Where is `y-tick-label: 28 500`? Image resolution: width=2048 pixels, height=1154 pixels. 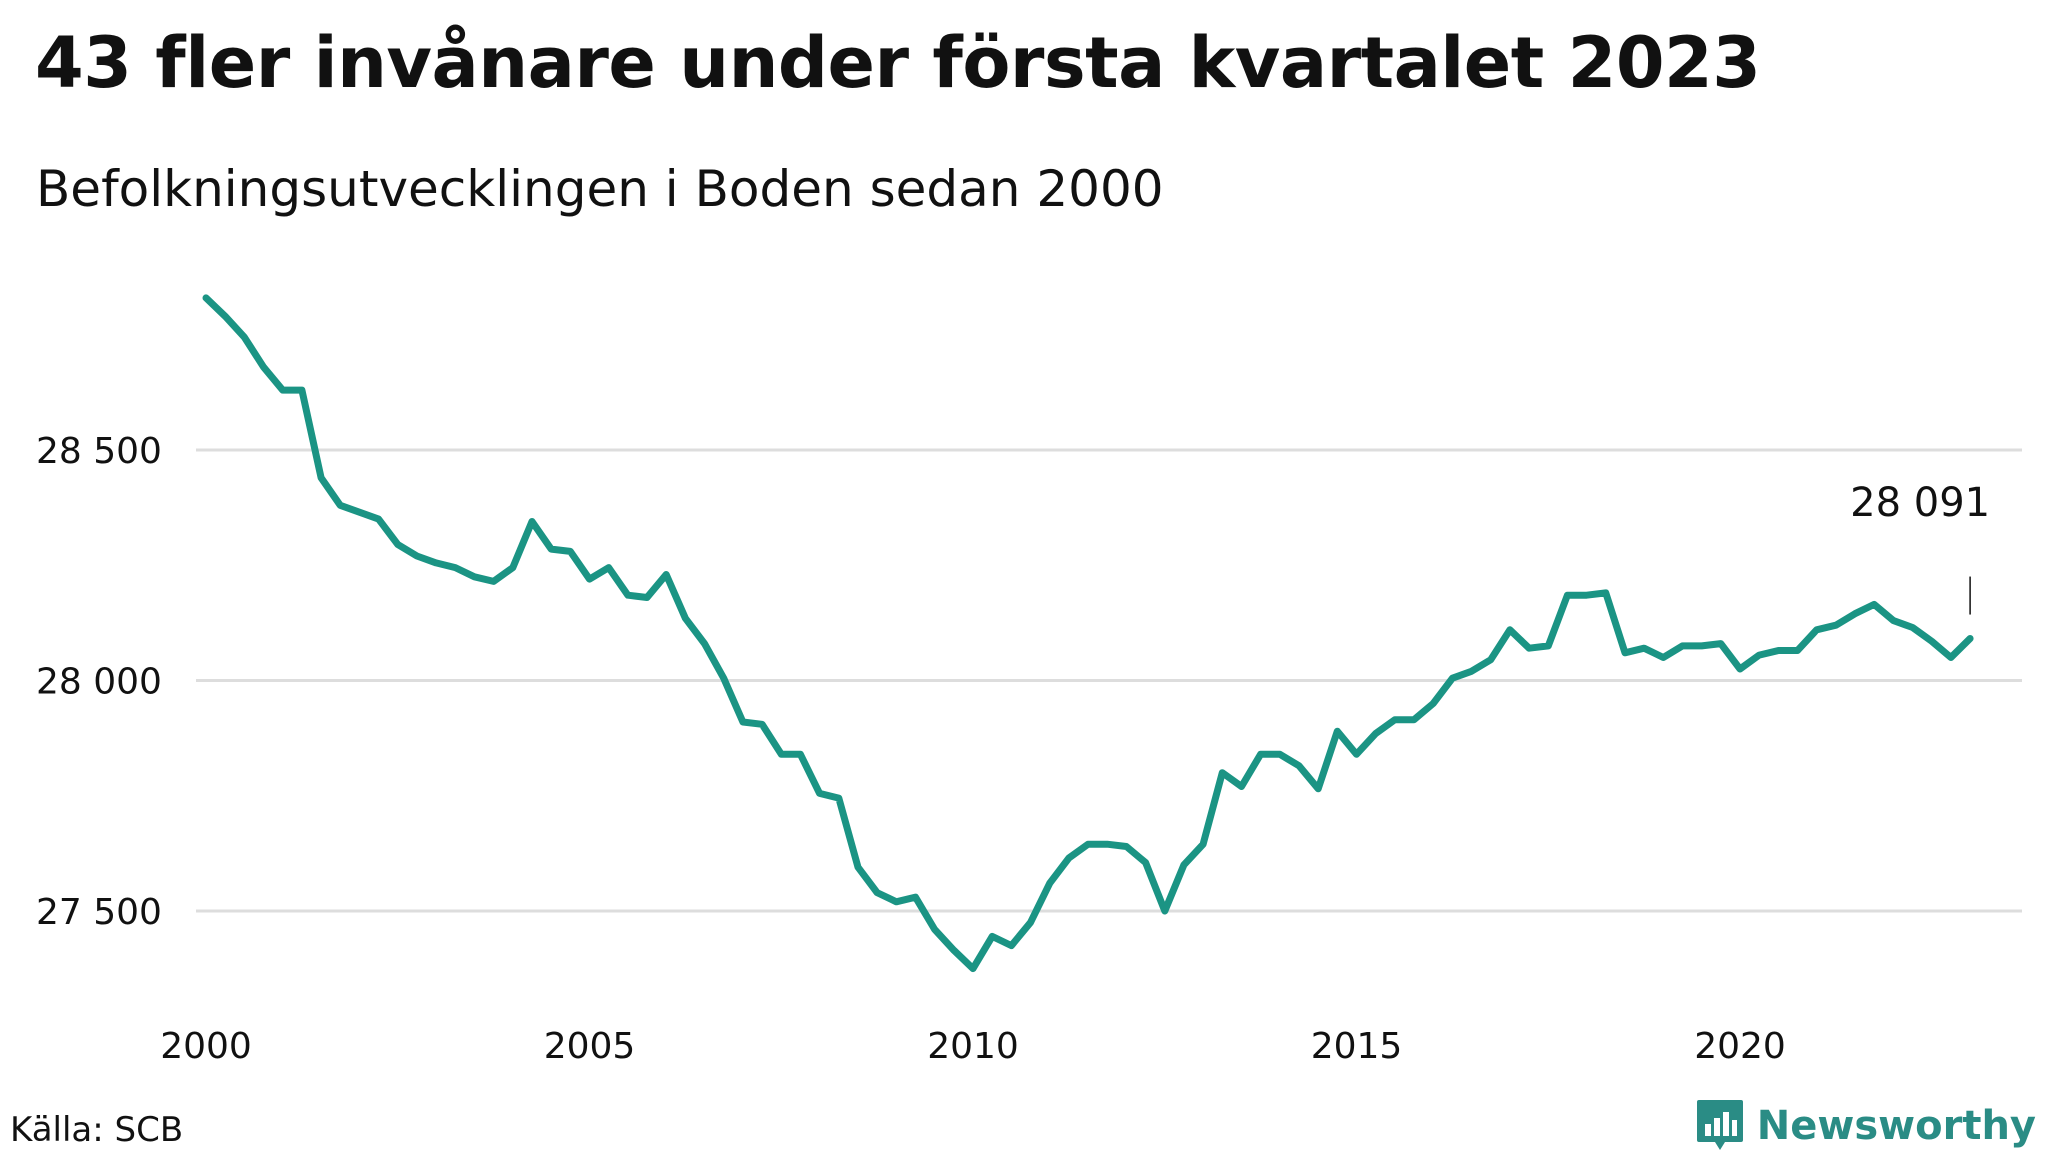 y-tick-label: 28 500 is located at coordinates (99, 451).